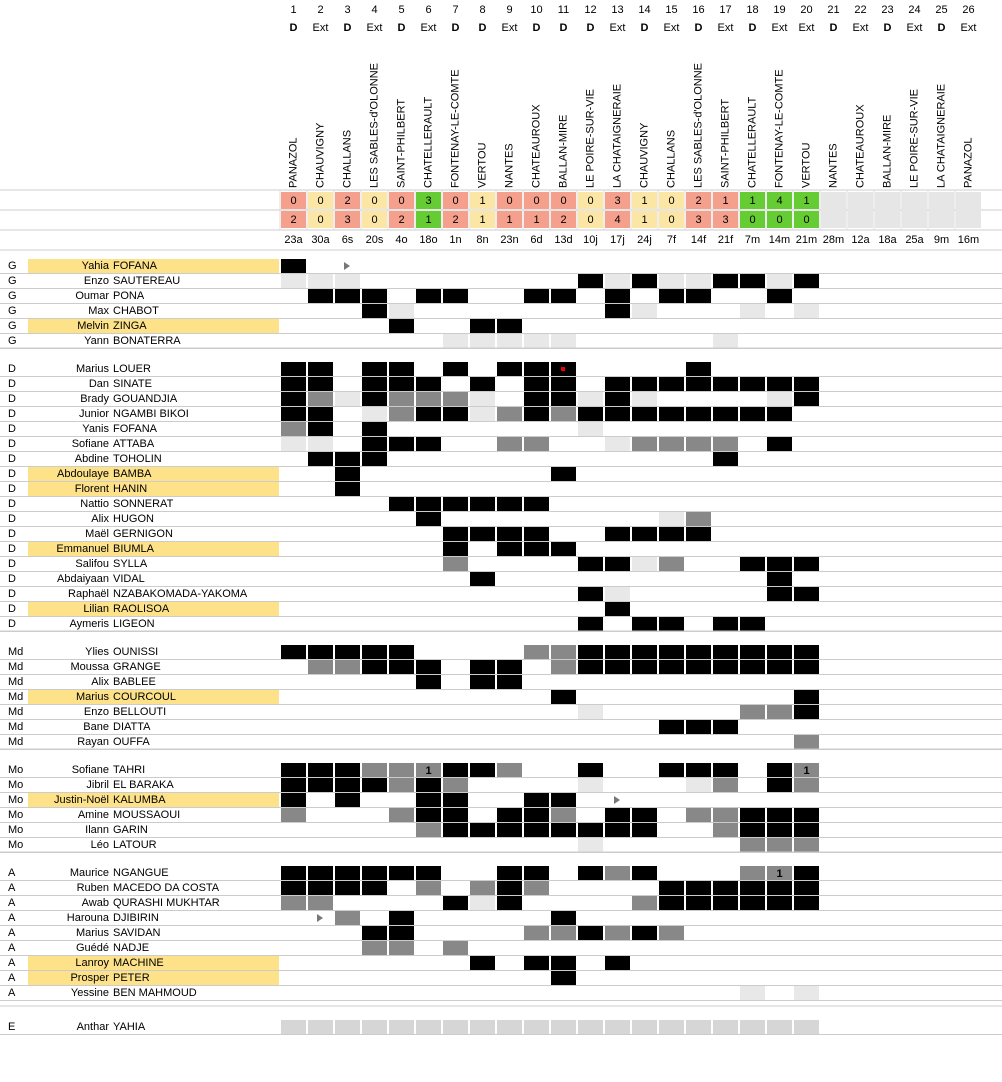 The image size is (1002, 1082). Describe the element at coordinates (97, 785) in the screenshot. I see `first-name: Jibril` at that location.